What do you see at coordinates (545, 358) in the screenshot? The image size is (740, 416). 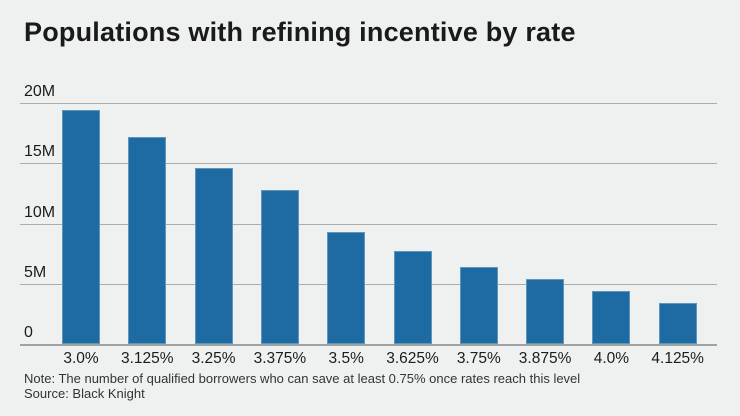 I see `x-axis-tick-label: 3.875%` at bounding box center [545, 358].